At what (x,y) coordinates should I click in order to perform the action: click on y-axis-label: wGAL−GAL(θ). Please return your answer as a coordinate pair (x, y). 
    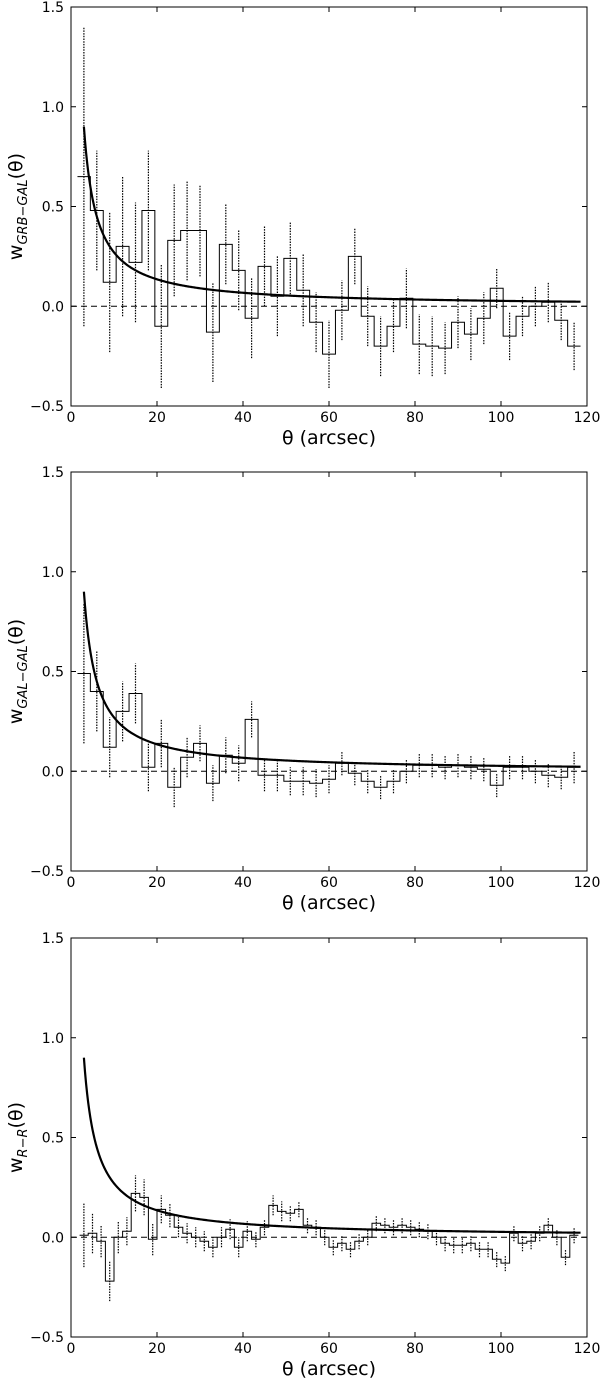
    Looking at the image, I should click on (18, 671).